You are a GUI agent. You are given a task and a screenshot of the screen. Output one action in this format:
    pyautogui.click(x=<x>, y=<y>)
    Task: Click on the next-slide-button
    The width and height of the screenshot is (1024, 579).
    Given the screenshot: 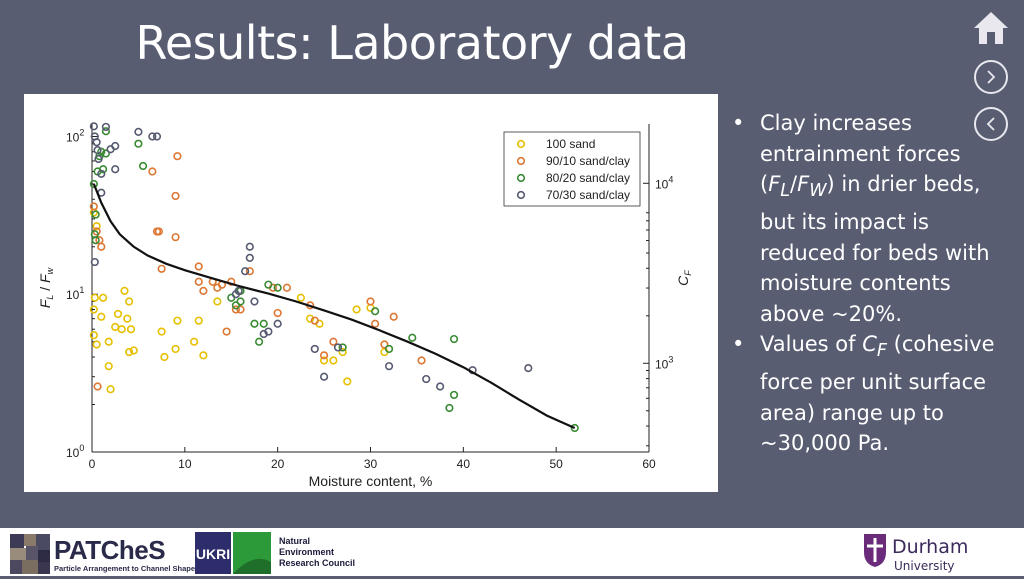 What is the action you would take?
    pyautogui.click(x=991, y=77)
    